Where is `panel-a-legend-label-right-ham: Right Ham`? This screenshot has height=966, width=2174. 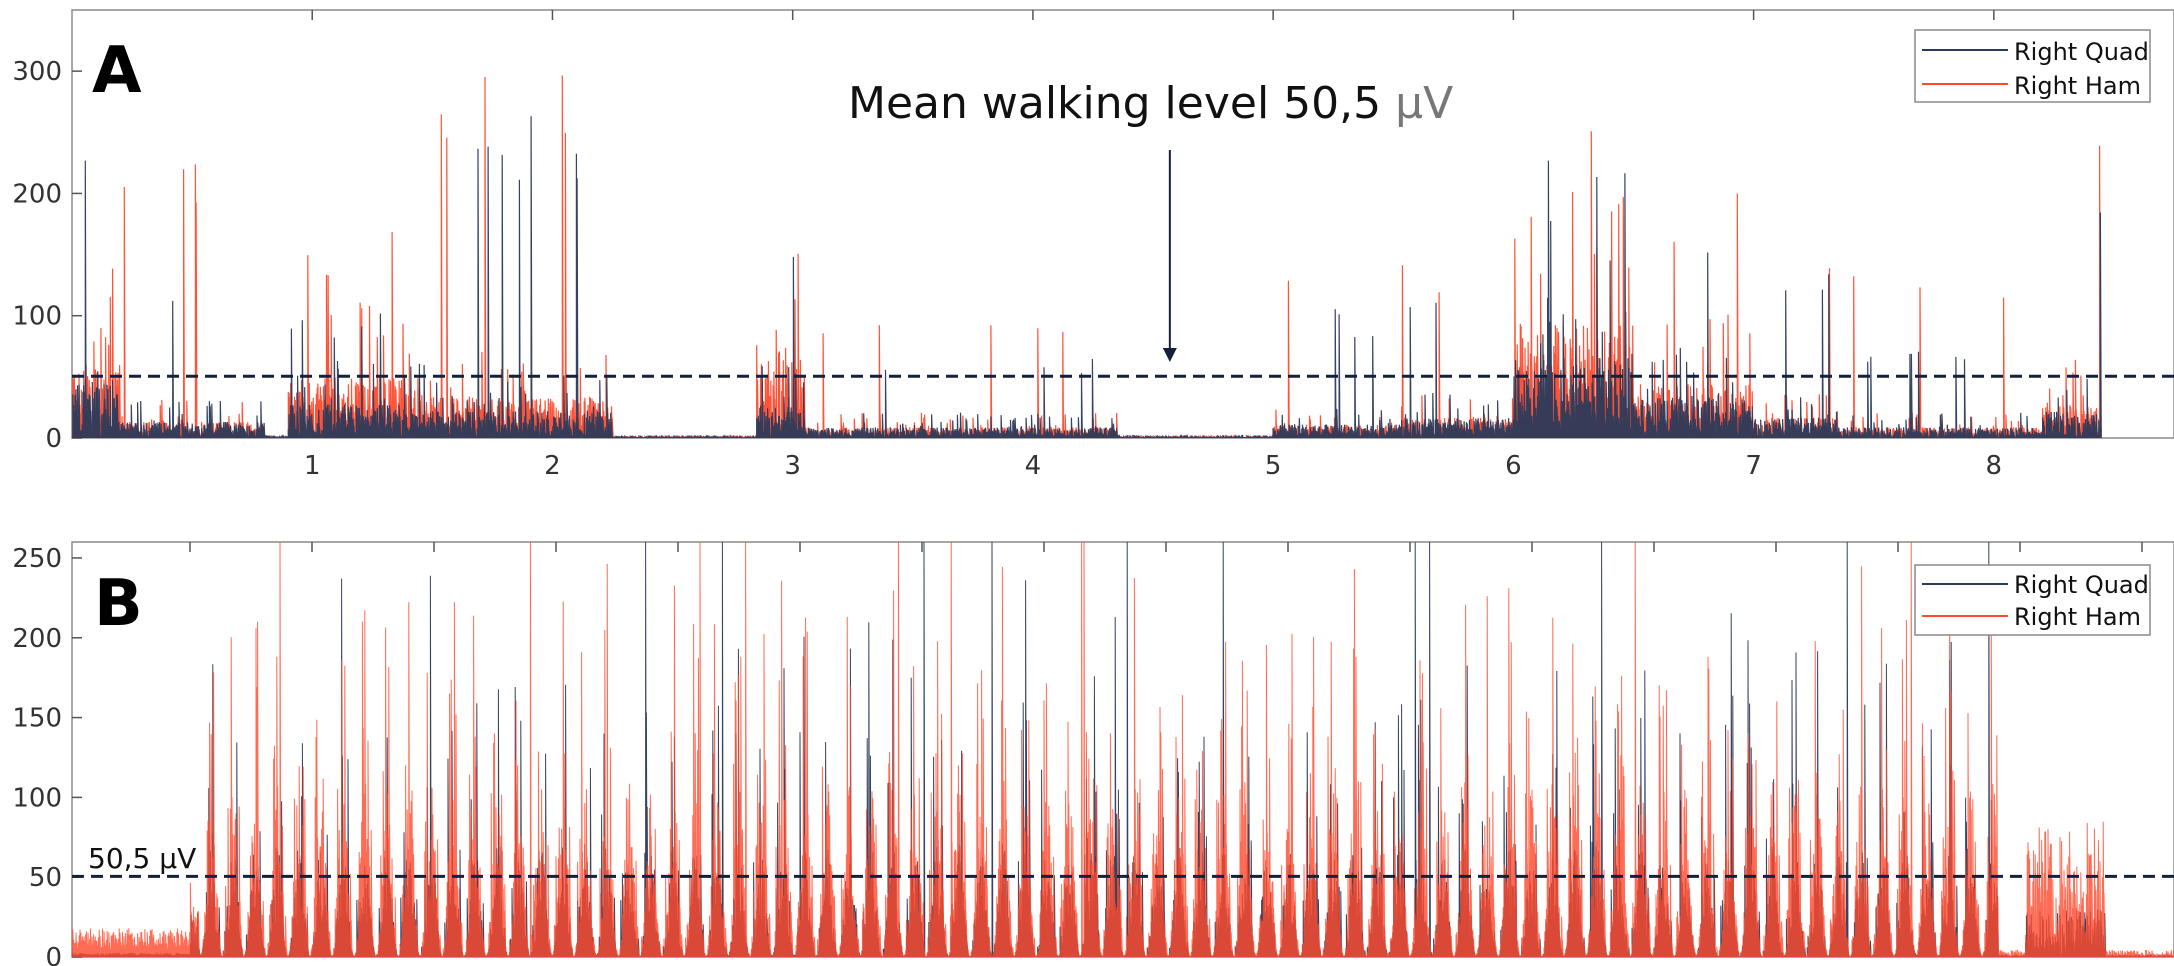
panel-a-legend-label-right-ham: Right Ham is located at coordinates (2077, 86).